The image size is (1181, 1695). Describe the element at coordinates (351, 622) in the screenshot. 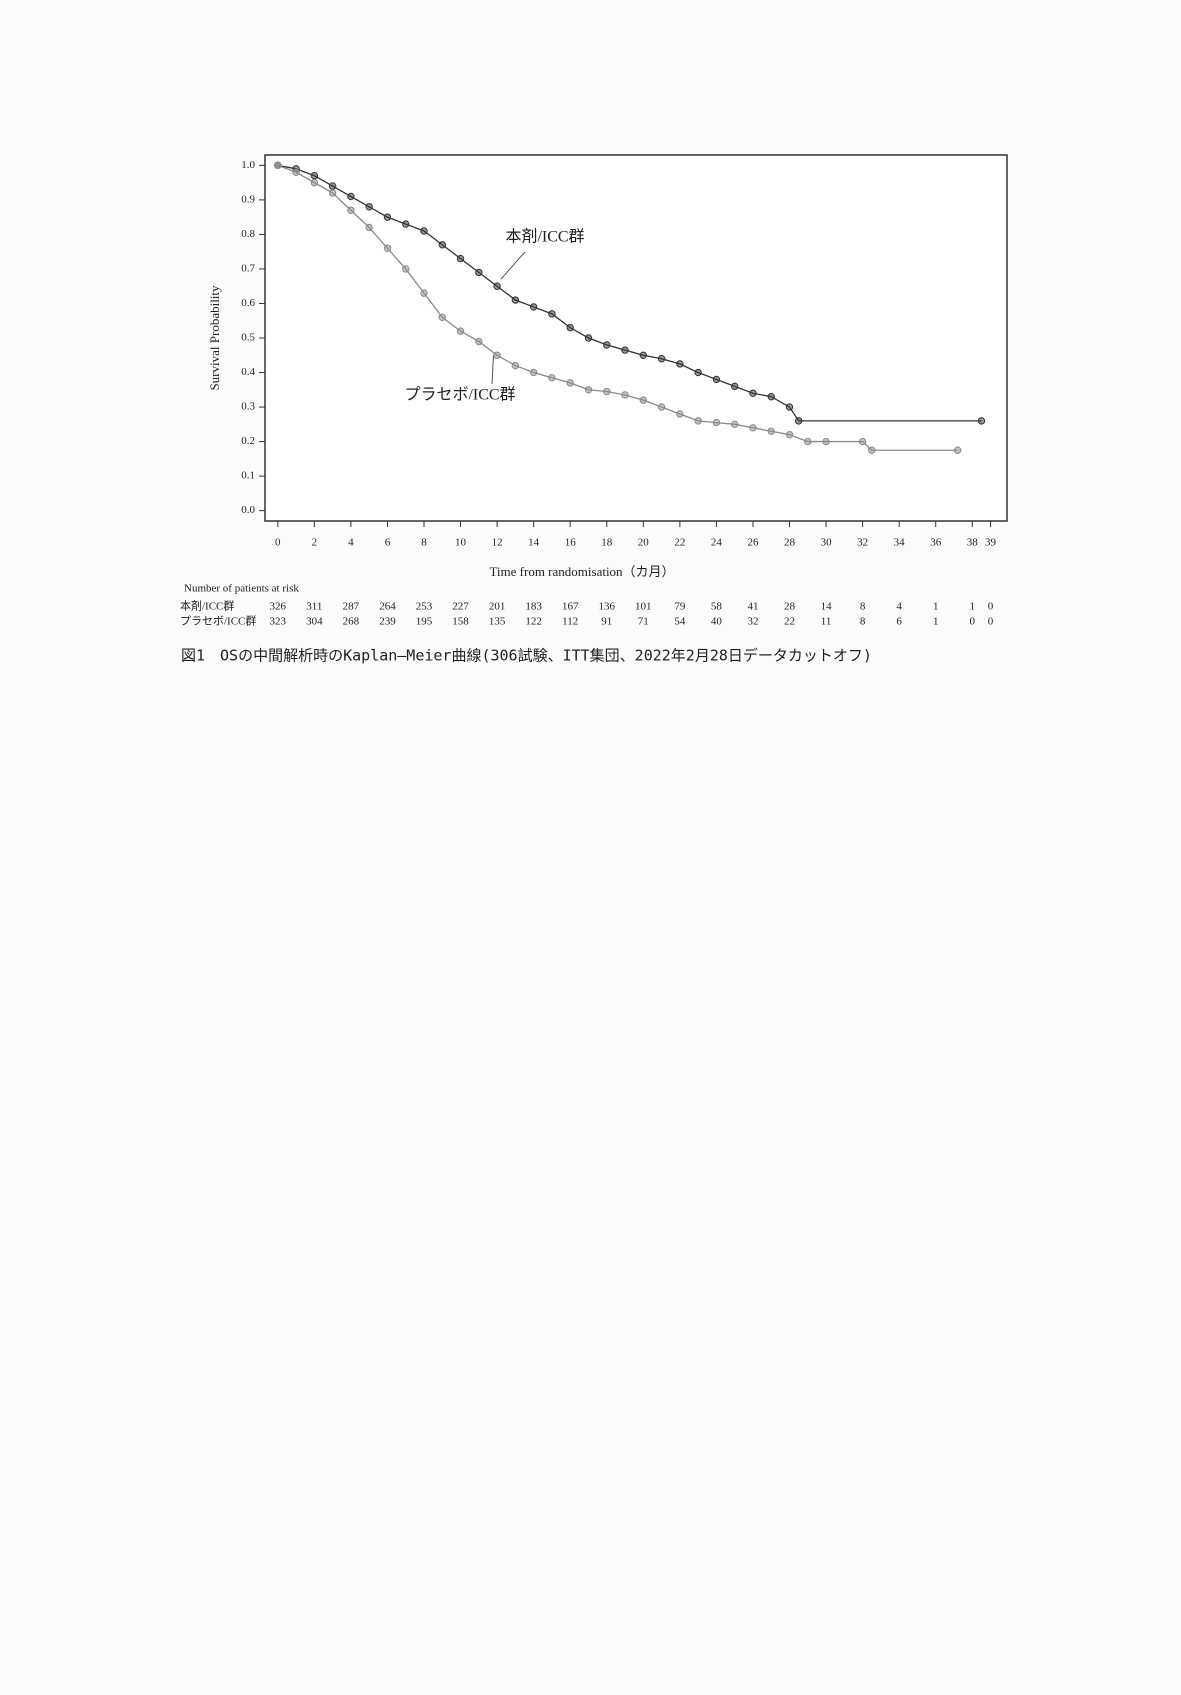

I see `at-risk-count: 268` at that location.